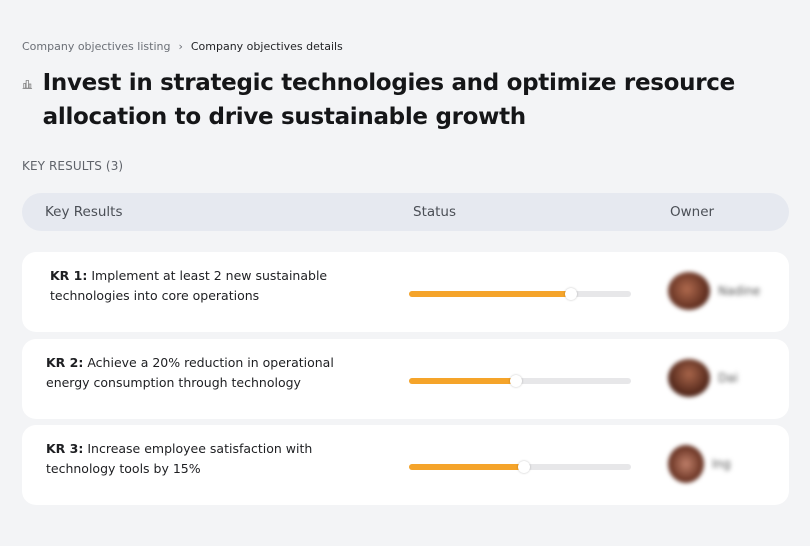 This screenshot has width=810, height=546. What do you see at coordinates (266, 46) in the screenshot?
I see `breadcrumb-current: Company objectives details` at bounding box center [266, 46].